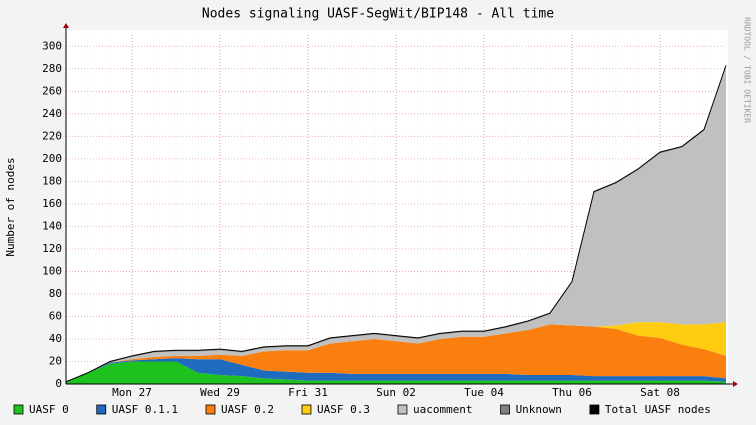  What do you see at coordinates (247, 409) in the screenshot?
I see `legend-label: UASF 0.2` at bounding box center [247, 409].